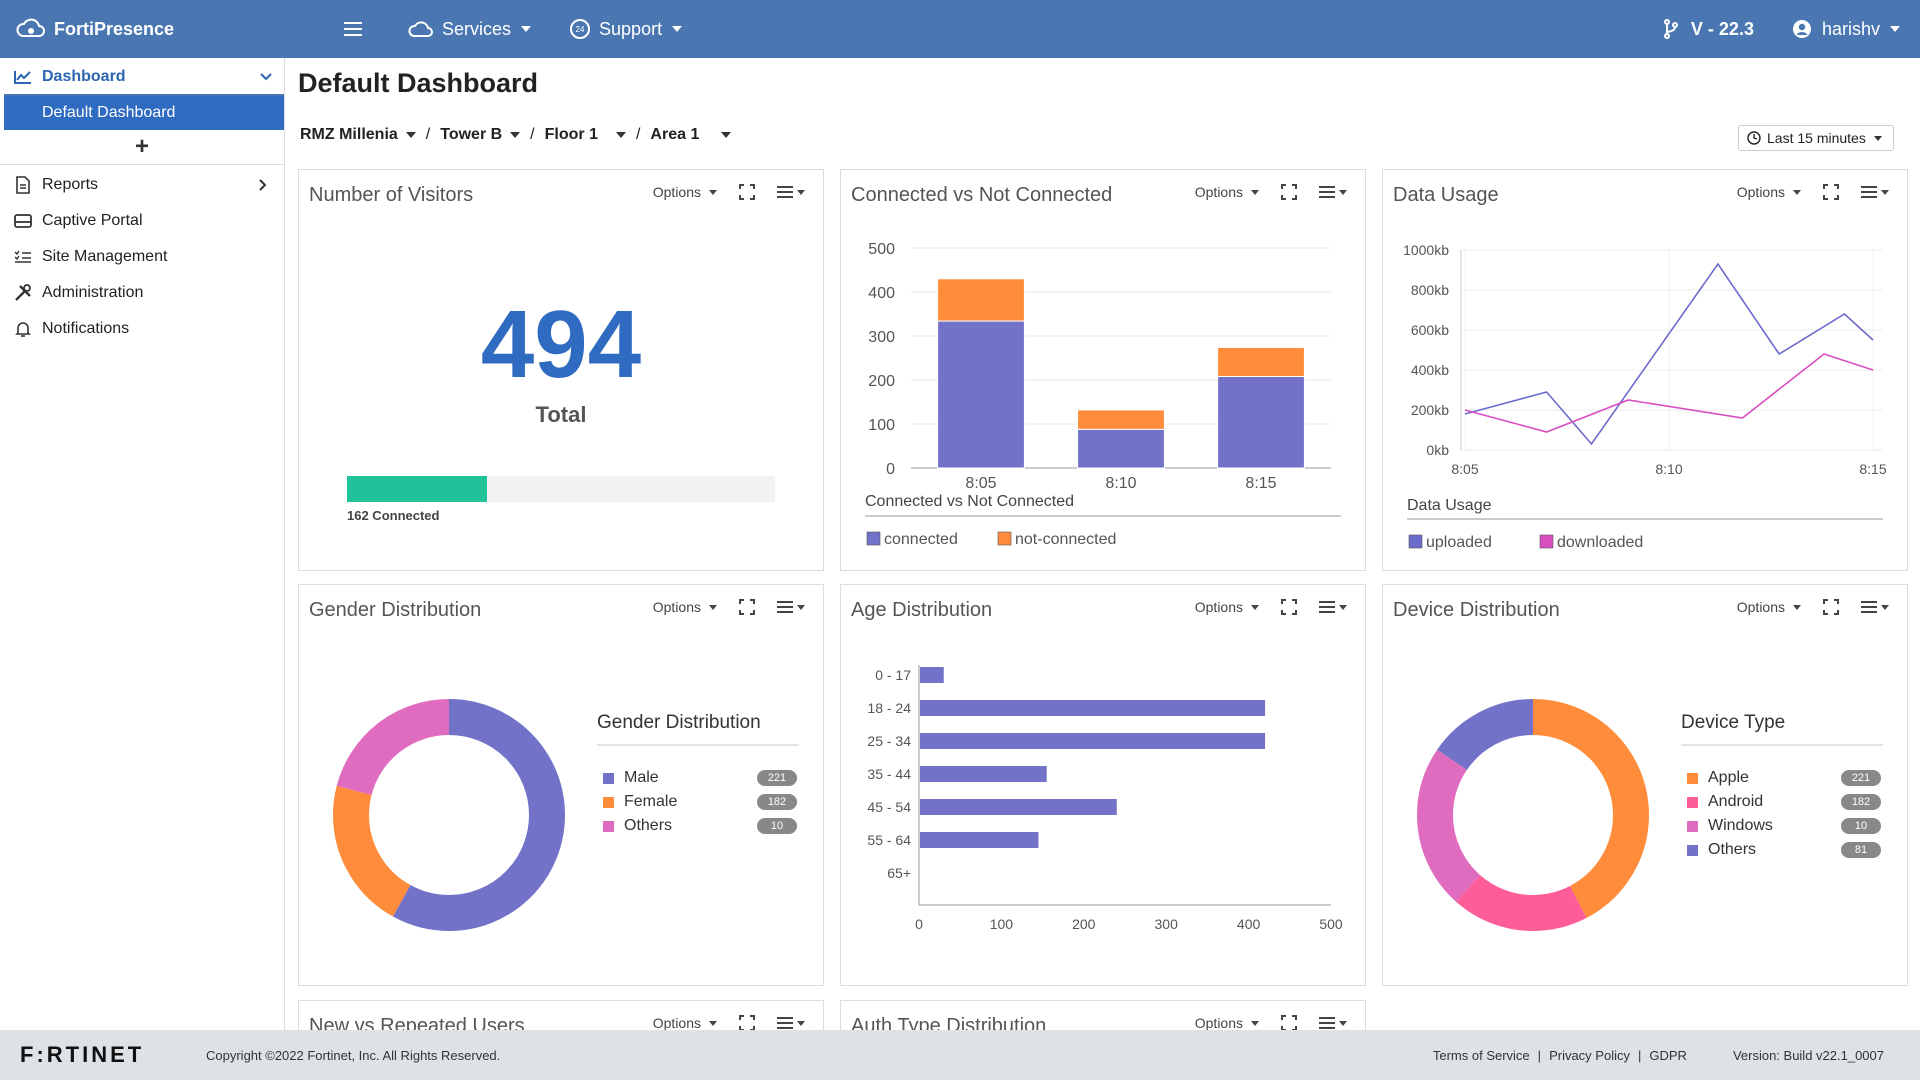  What do you see at coordinates (144, 78) in the screenshot?
I see `sidebar-item-dashboard: Dashboard` at bounding box center [144, 78].